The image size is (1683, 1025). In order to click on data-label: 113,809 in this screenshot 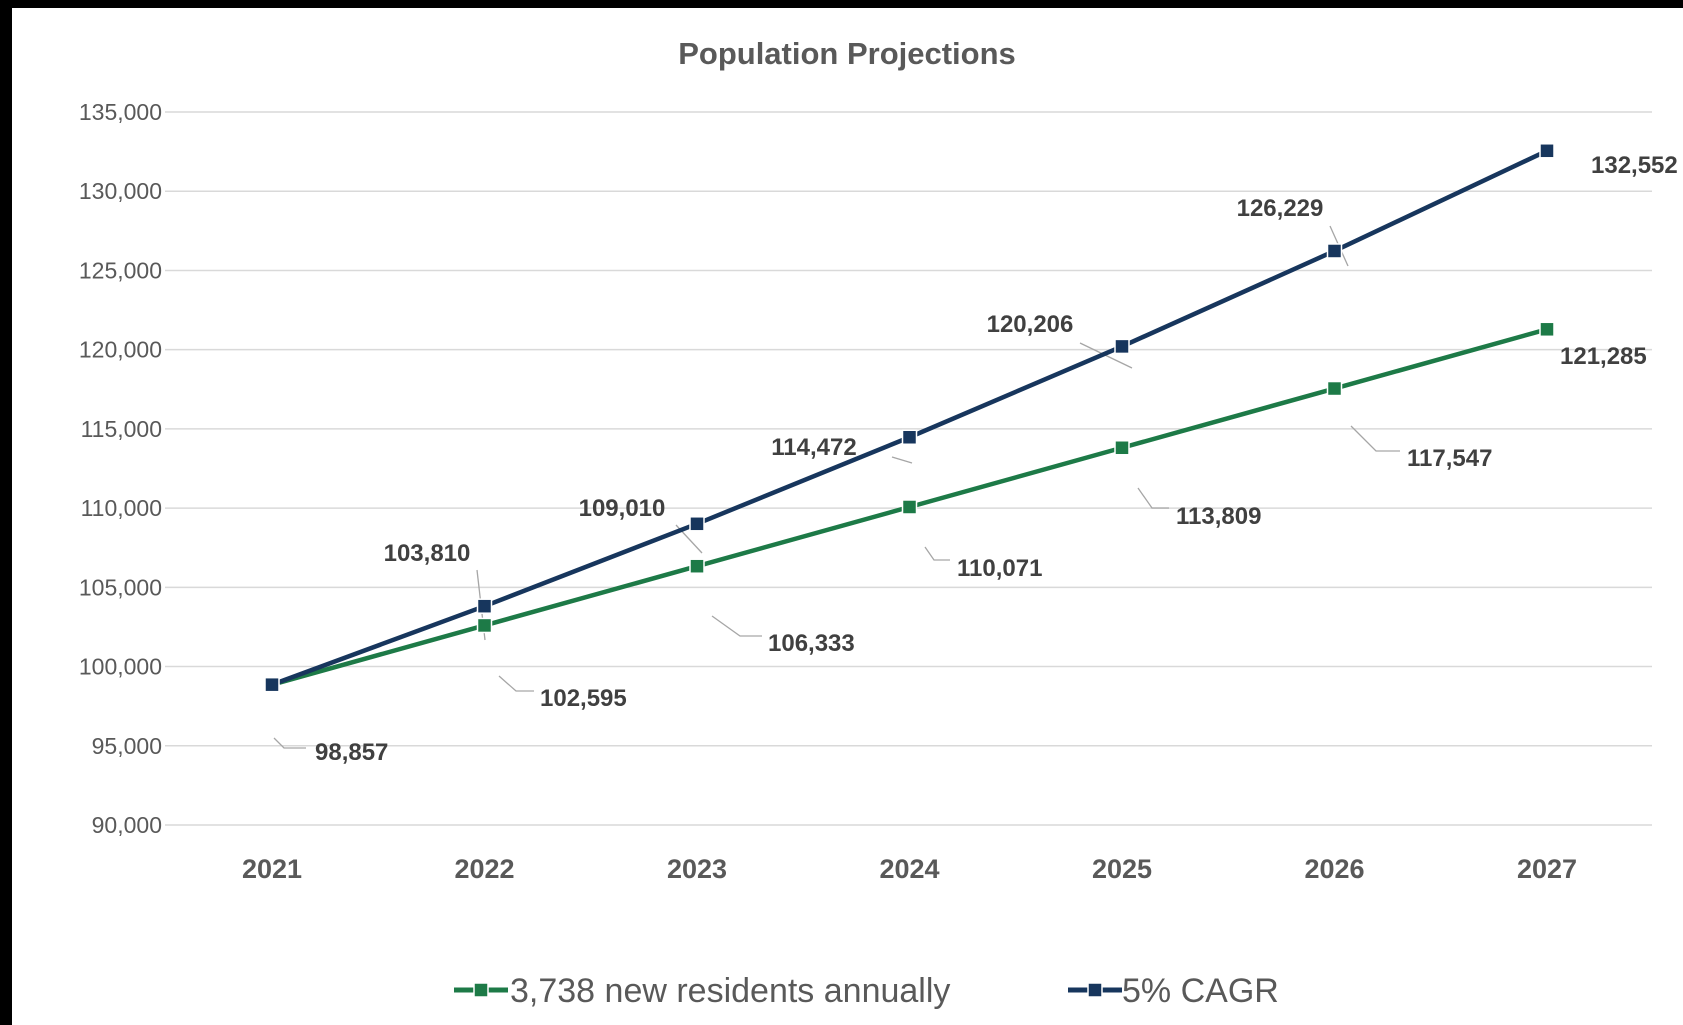, I will do `click(1218, 516)`.